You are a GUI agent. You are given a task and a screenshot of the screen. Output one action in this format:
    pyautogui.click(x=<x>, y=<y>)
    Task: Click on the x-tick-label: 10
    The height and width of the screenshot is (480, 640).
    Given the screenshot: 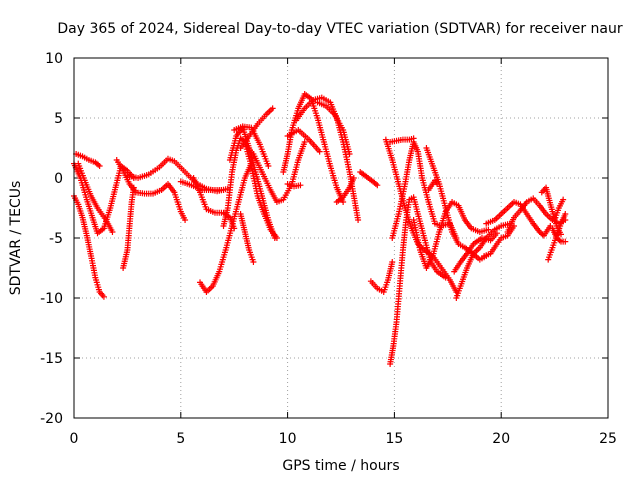 What is the action you would take?
    pyautogui.click(x=288, y=439)
    